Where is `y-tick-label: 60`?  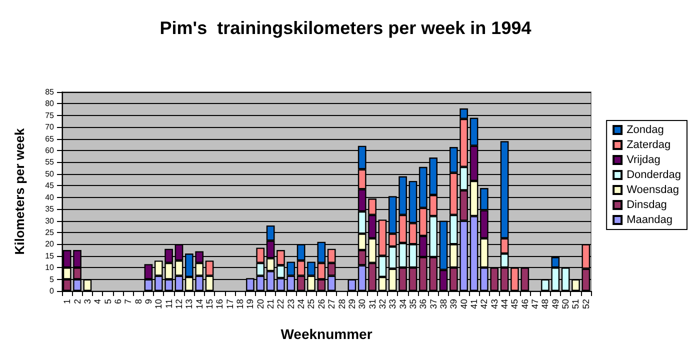
y-tick-label: 60 is located at coordinates (50, 151).